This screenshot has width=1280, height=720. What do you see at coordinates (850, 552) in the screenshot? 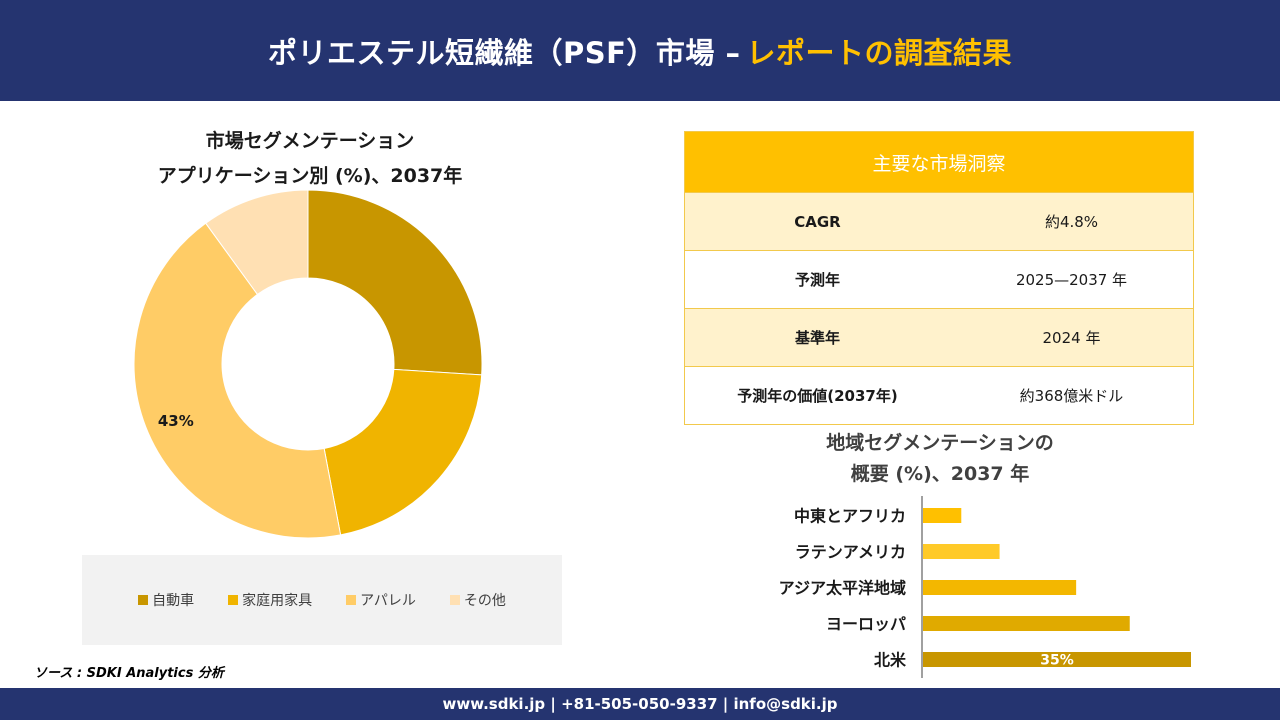
I see `bar-category-label: ラテンアメリカ` at bounding box center [850, 552].